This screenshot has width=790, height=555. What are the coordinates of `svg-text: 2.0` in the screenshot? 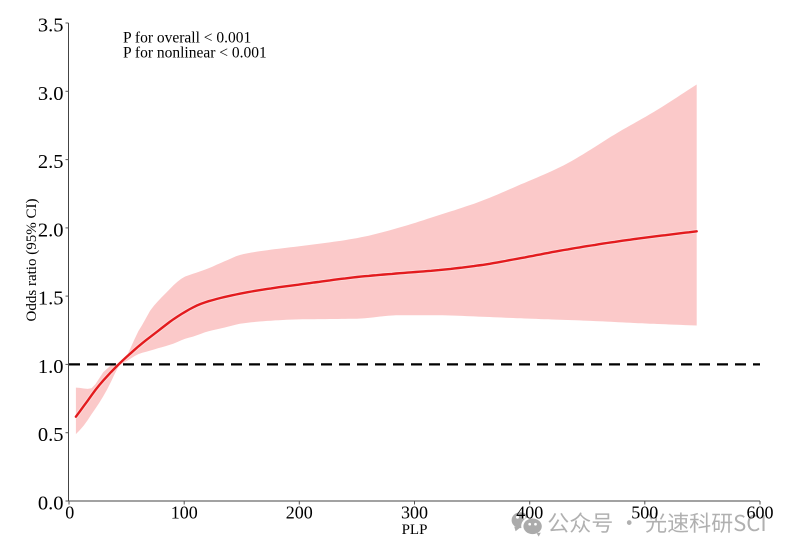 It's located at (51, 230).